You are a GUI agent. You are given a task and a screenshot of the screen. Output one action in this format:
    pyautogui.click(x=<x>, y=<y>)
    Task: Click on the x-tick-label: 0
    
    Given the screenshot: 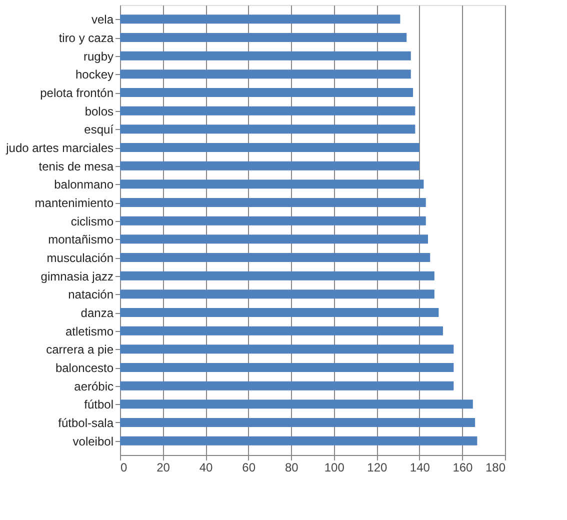 What is the action you would take?
    pyautogui.click(x=124, y=467)
    